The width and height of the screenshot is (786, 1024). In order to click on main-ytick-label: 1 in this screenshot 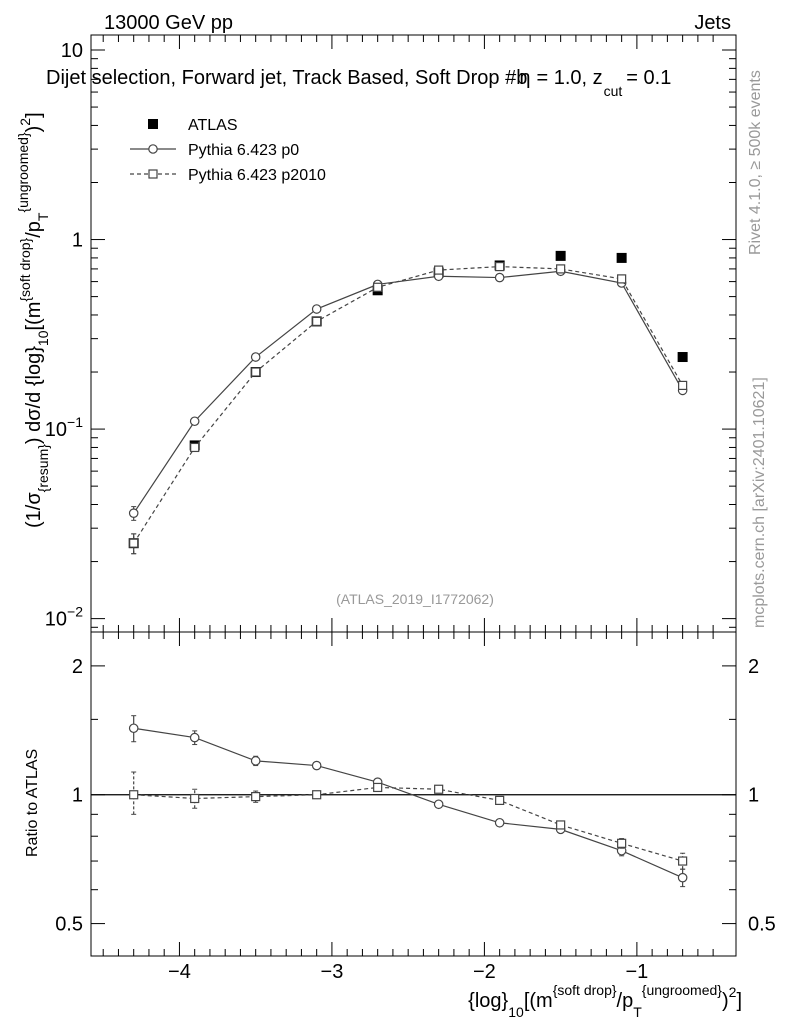, I will do `click(77, 241)`.